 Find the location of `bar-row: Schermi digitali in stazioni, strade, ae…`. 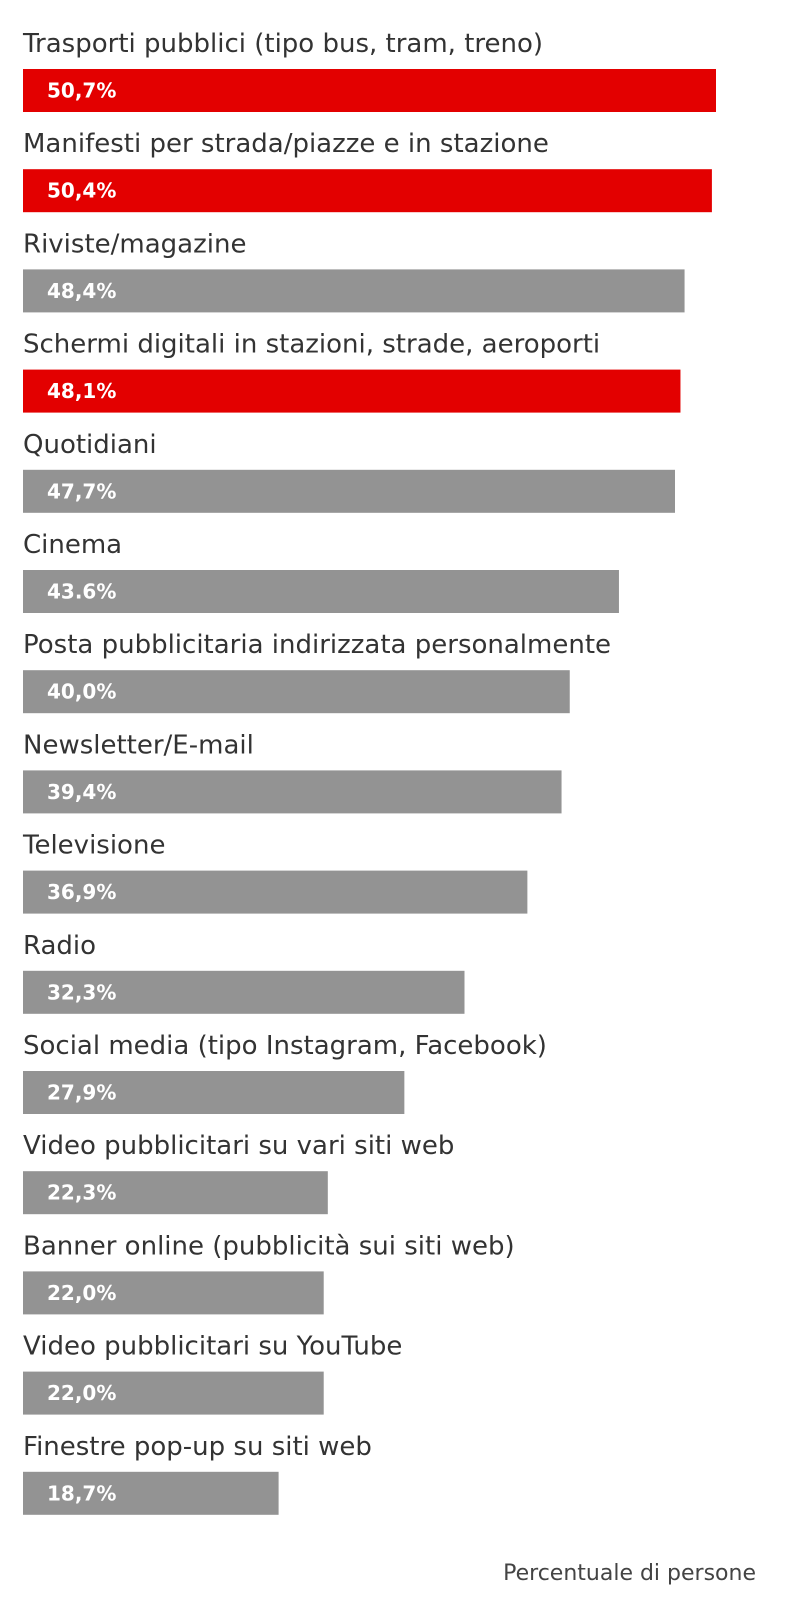

bar-row: Schermi digitali in stazioni, strade, ae… is located at coordinates (352, 371).